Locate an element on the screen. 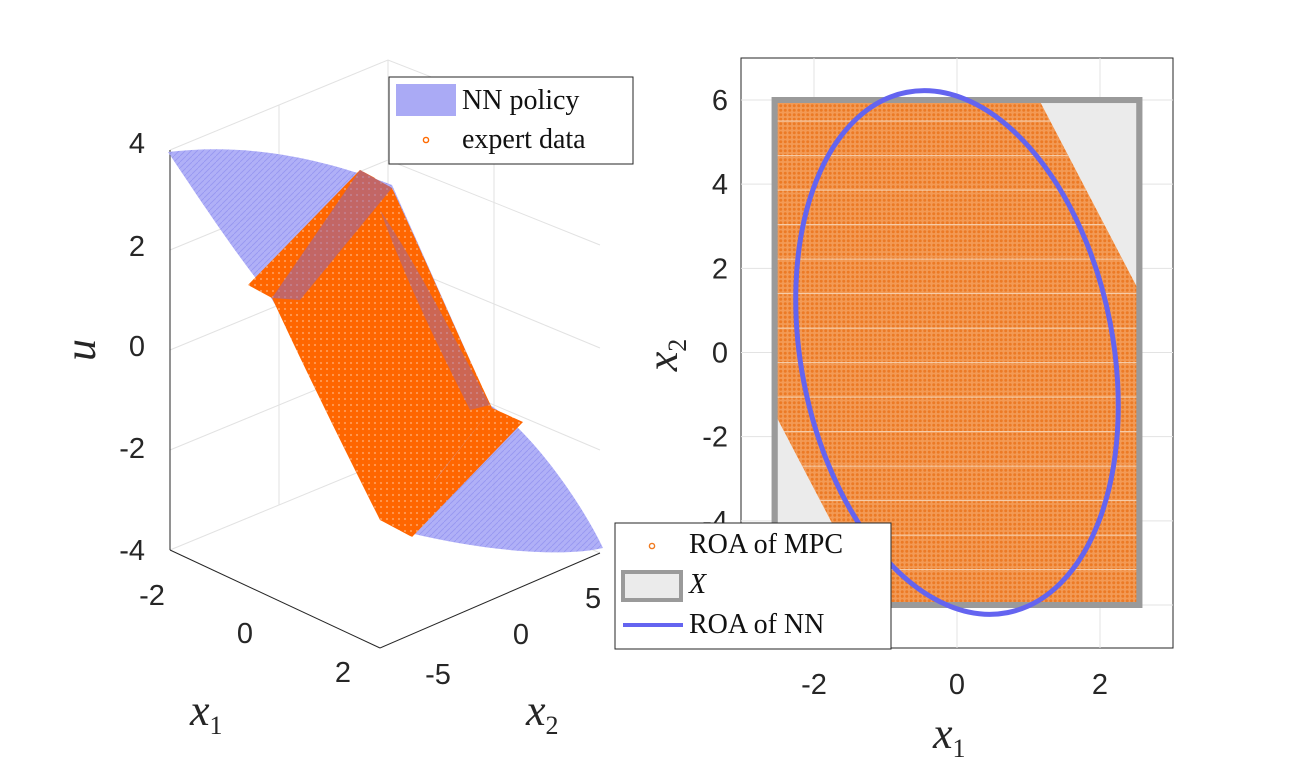 Image resolution: width=1296 pixels, height=768 pixels. x1-axis-ticks: -2 0 2 is located at coordinates (954, 685).